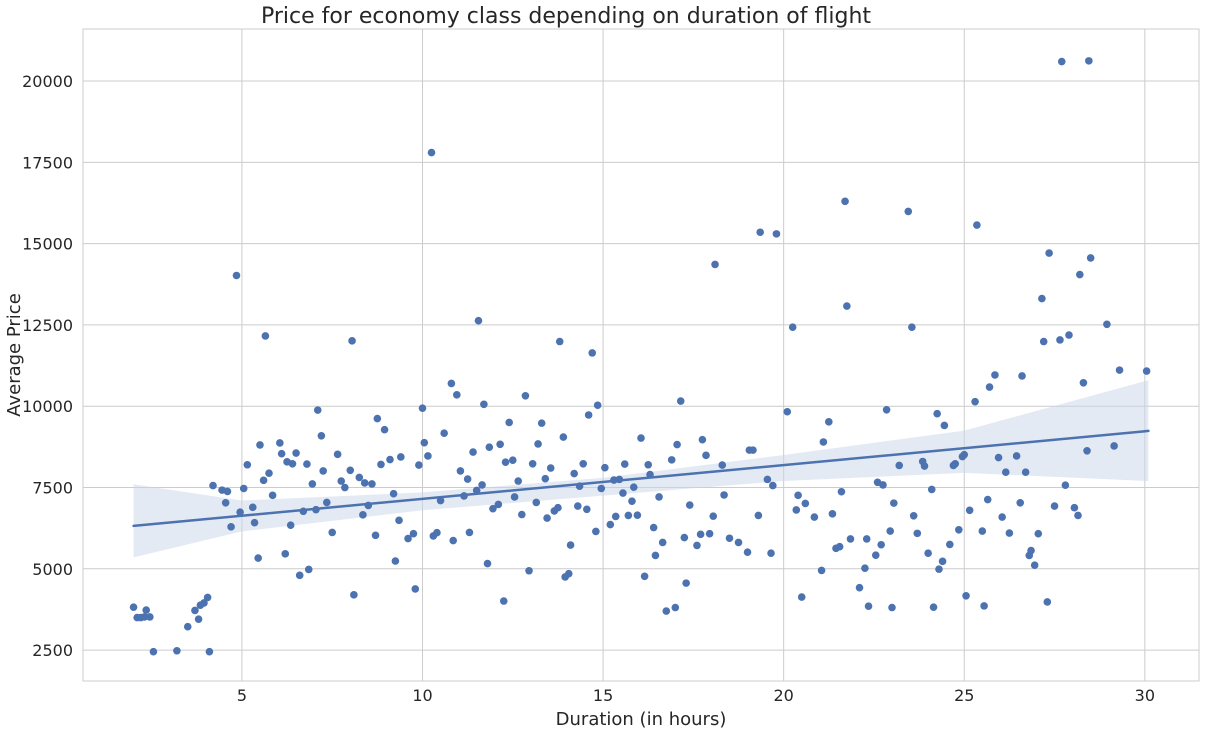  What do you see at coordinates (52, 650) in the screenshot?
I see `y-tick-label: 2500` at bounding box center [52, 650].